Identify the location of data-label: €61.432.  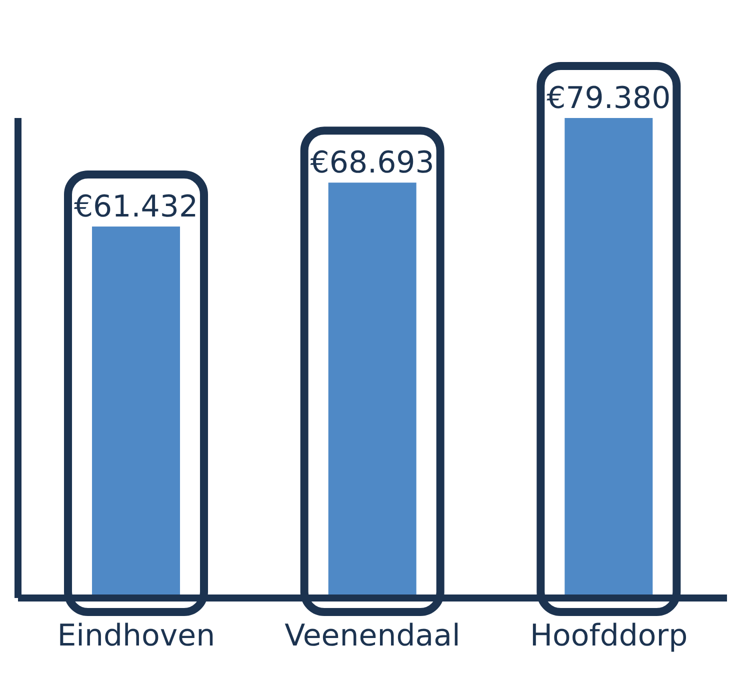
(136, 207).